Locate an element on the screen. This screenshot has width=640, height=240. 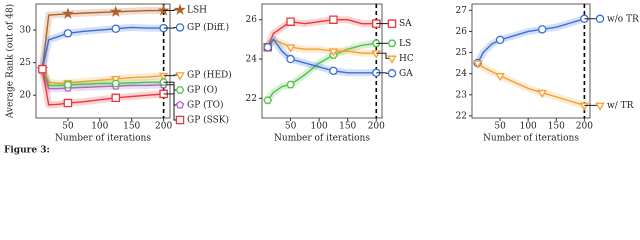
y-tick-label: 27 is located at coordinates (462, 11).